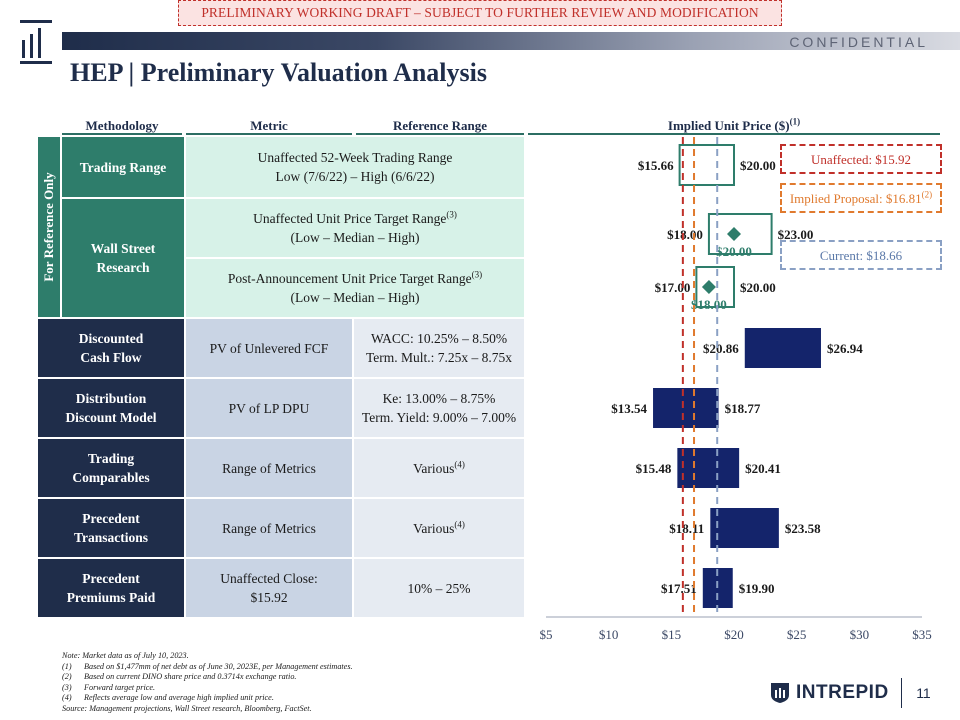  I want to click on col-header-reference: Reference Range, so click(440, 125).